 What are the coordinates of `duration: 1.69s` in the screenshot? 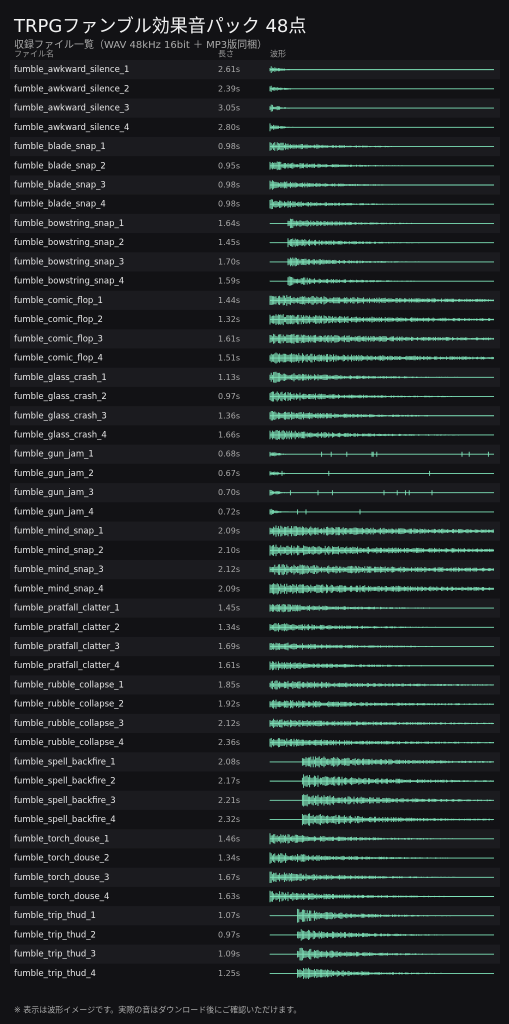 It's located at (229, 646).